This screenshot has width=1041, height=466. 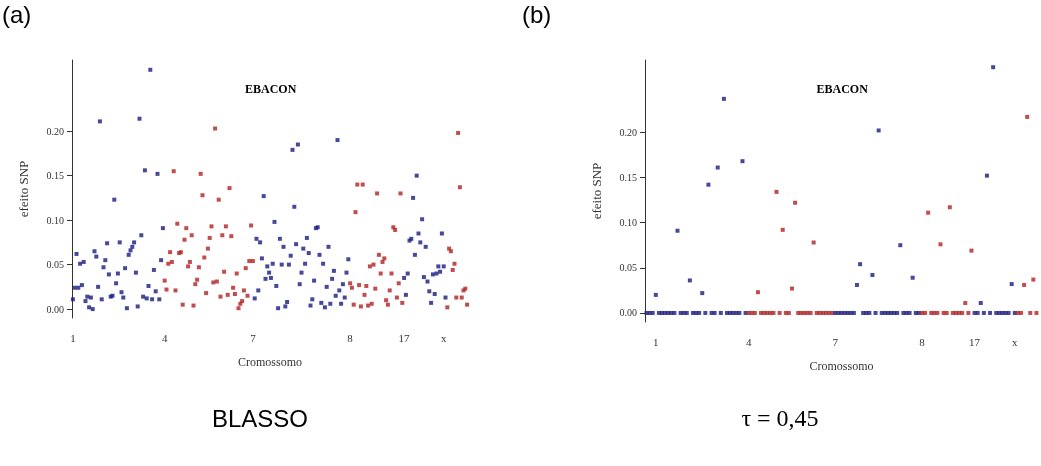 I want to click on text: BLASSO, so click(x=260, y=418).